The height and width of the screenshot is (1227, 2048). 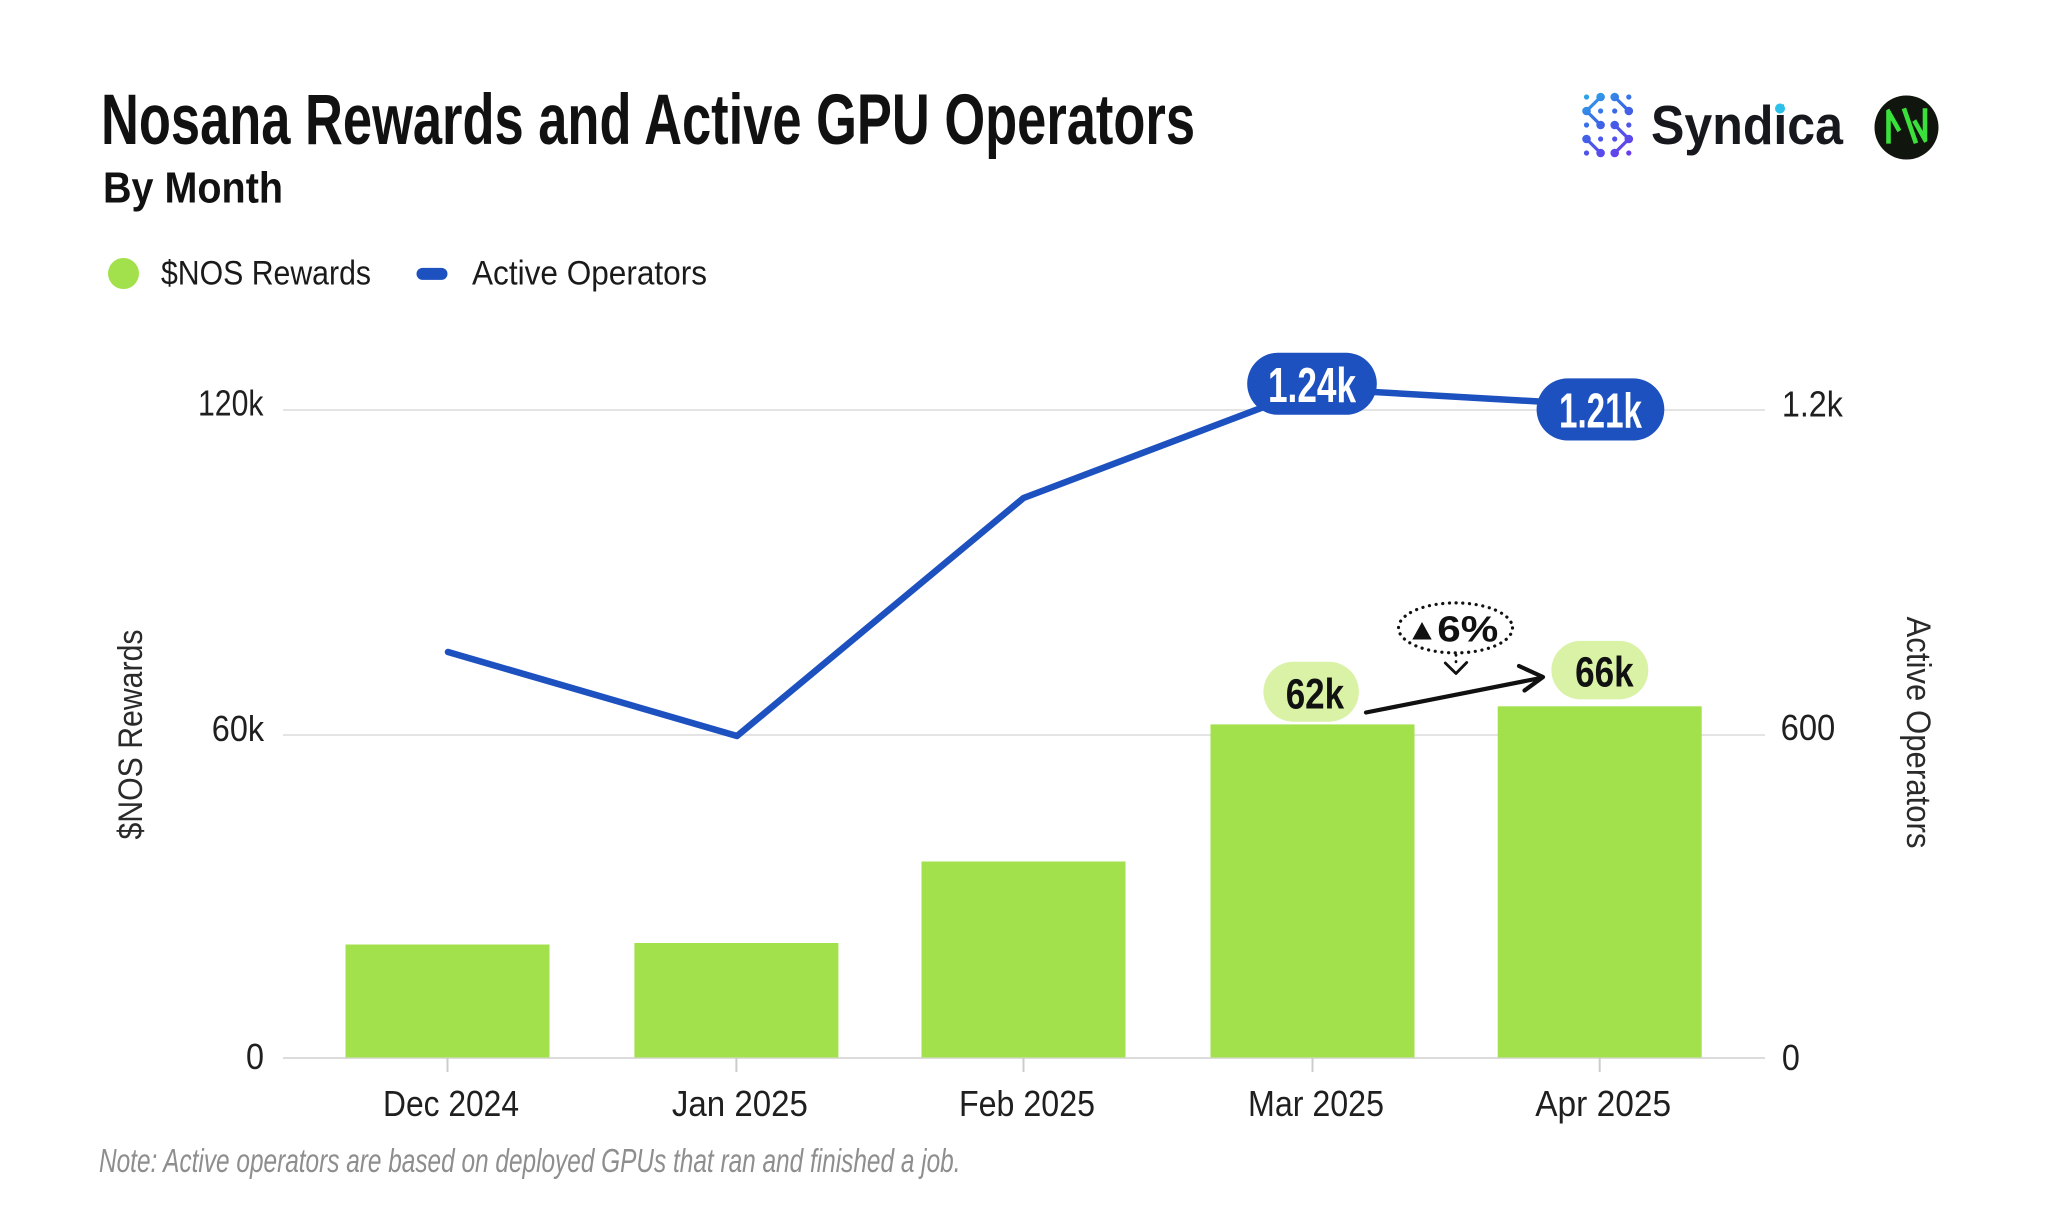 What do you see at coordinates (1604, 673) in the screenshot?
I see `svg-text: 66k` at bounding box center [1604, 673].